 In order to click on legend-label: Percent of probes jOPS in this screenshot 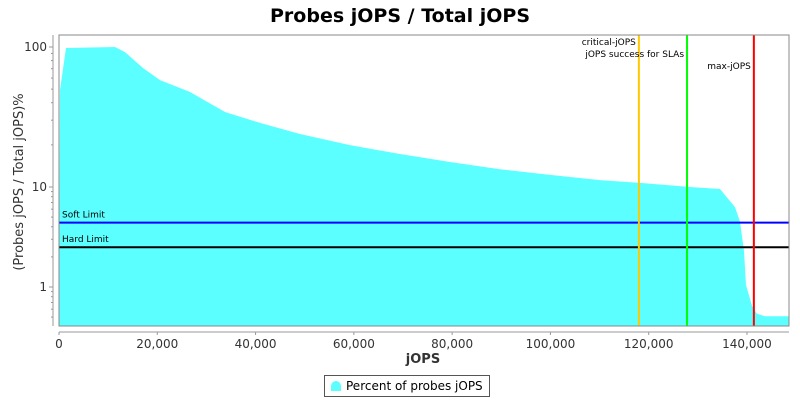, I will do `click(414, 386)`.